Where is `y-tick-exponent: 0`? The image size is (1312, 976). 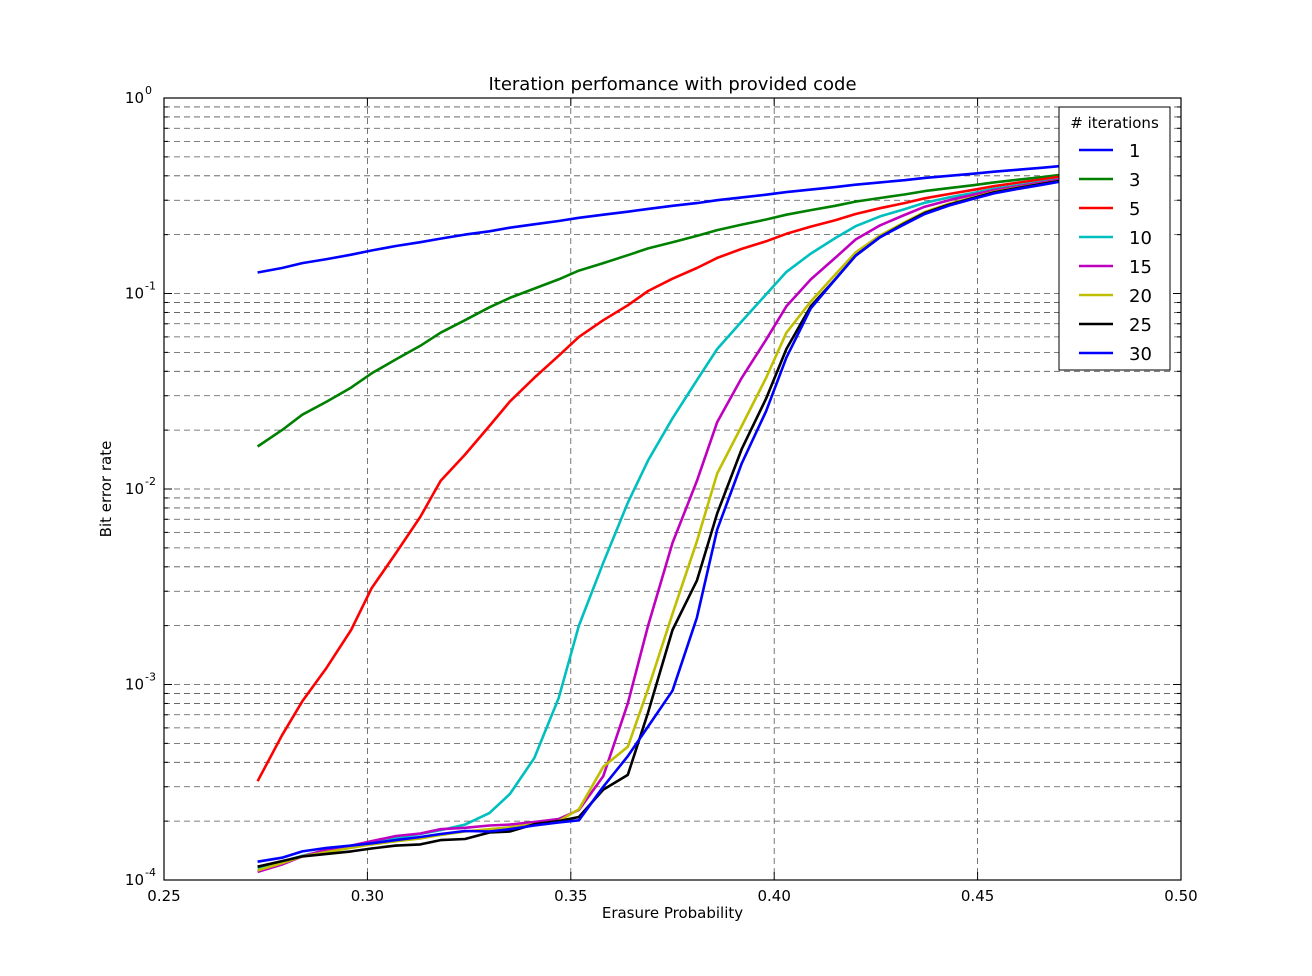 y-tick-exponent: 0 is located at coordinates (148, 90).